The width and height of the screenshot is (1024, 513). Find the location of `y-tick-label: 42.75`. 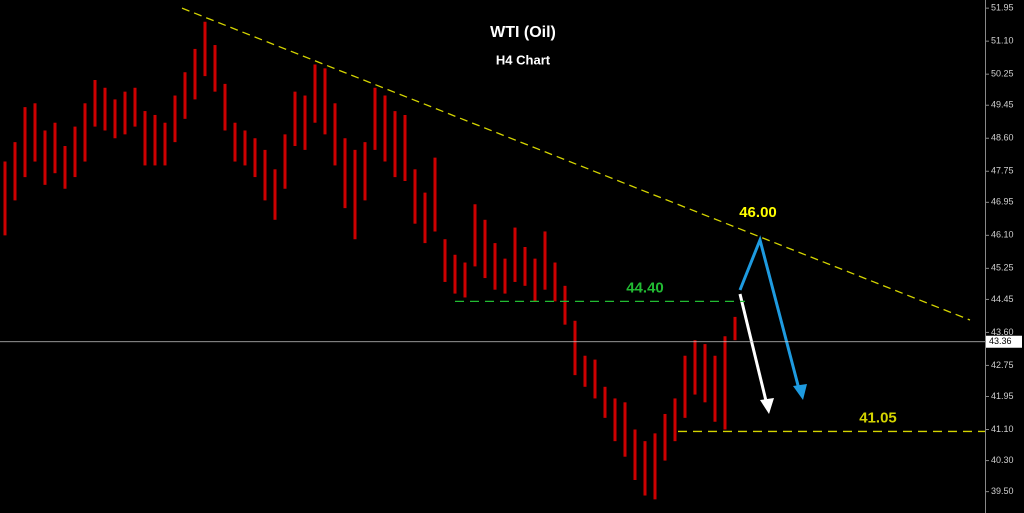

y-tick-label: 42.75 is located at coordinates (1002, 365).